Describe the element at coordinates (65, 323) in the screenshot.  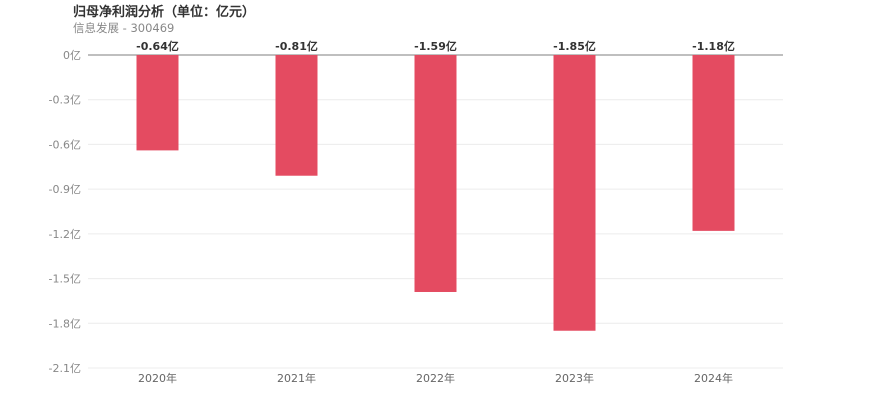
I see `y-tick-label: -1.8亿` at that location.